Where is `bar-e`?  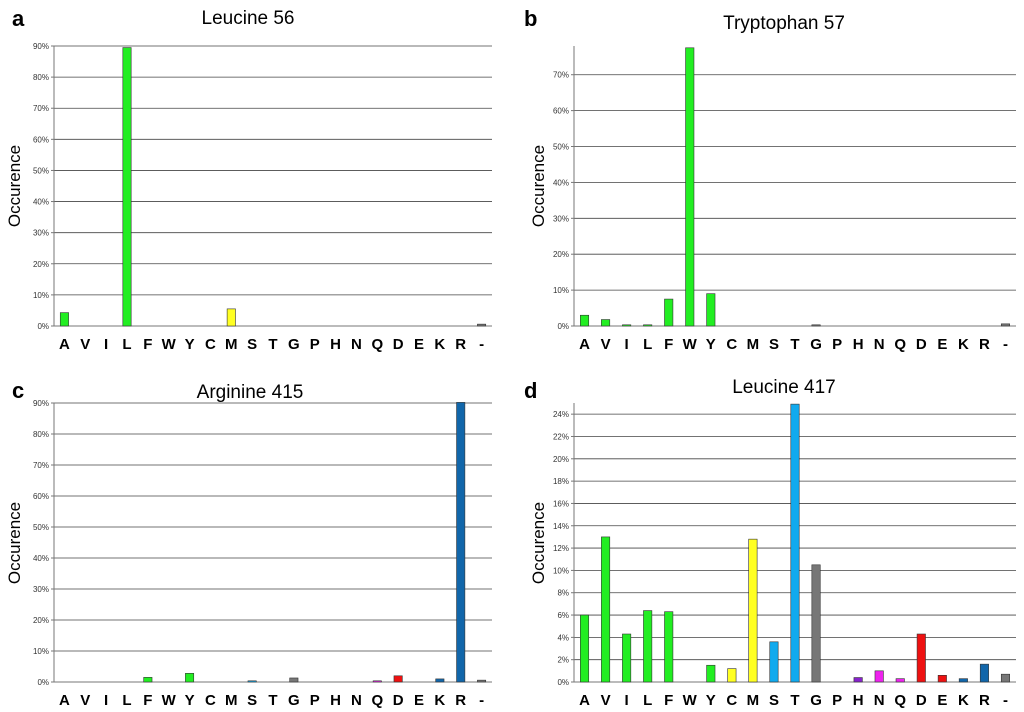 bar-e is located at coordinates (942, 679).